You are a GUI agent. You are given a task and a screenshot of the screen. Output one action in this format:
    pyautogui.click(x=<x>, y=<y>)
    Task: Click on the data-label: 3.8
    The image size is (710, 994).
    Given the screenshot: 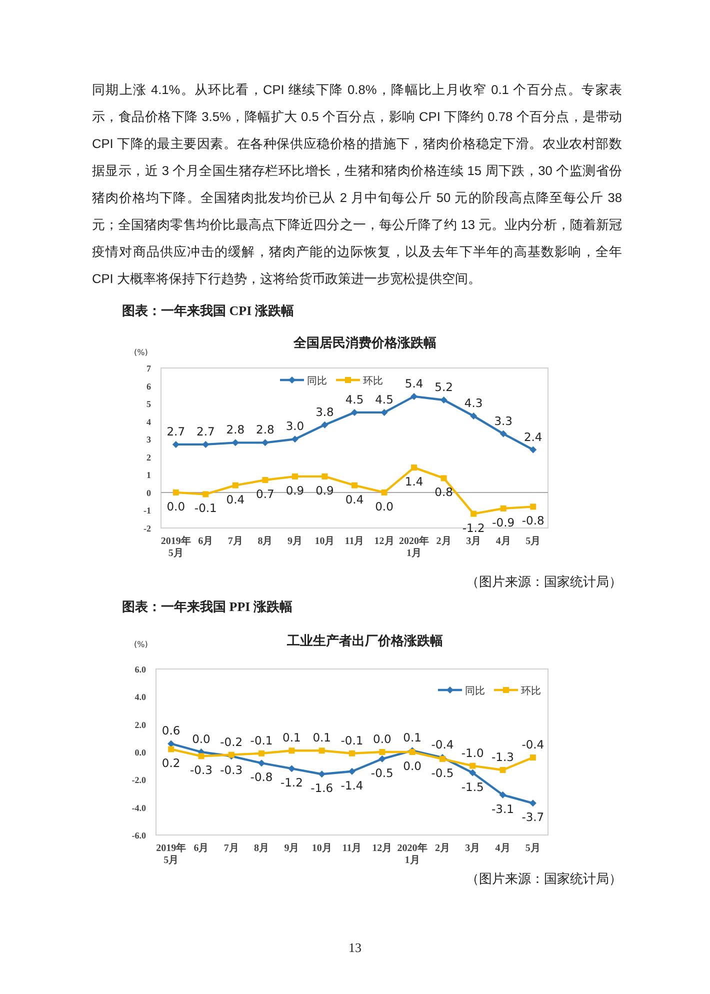 What is the action you would take?
    pyautogui.click(x=325, y=411)
    